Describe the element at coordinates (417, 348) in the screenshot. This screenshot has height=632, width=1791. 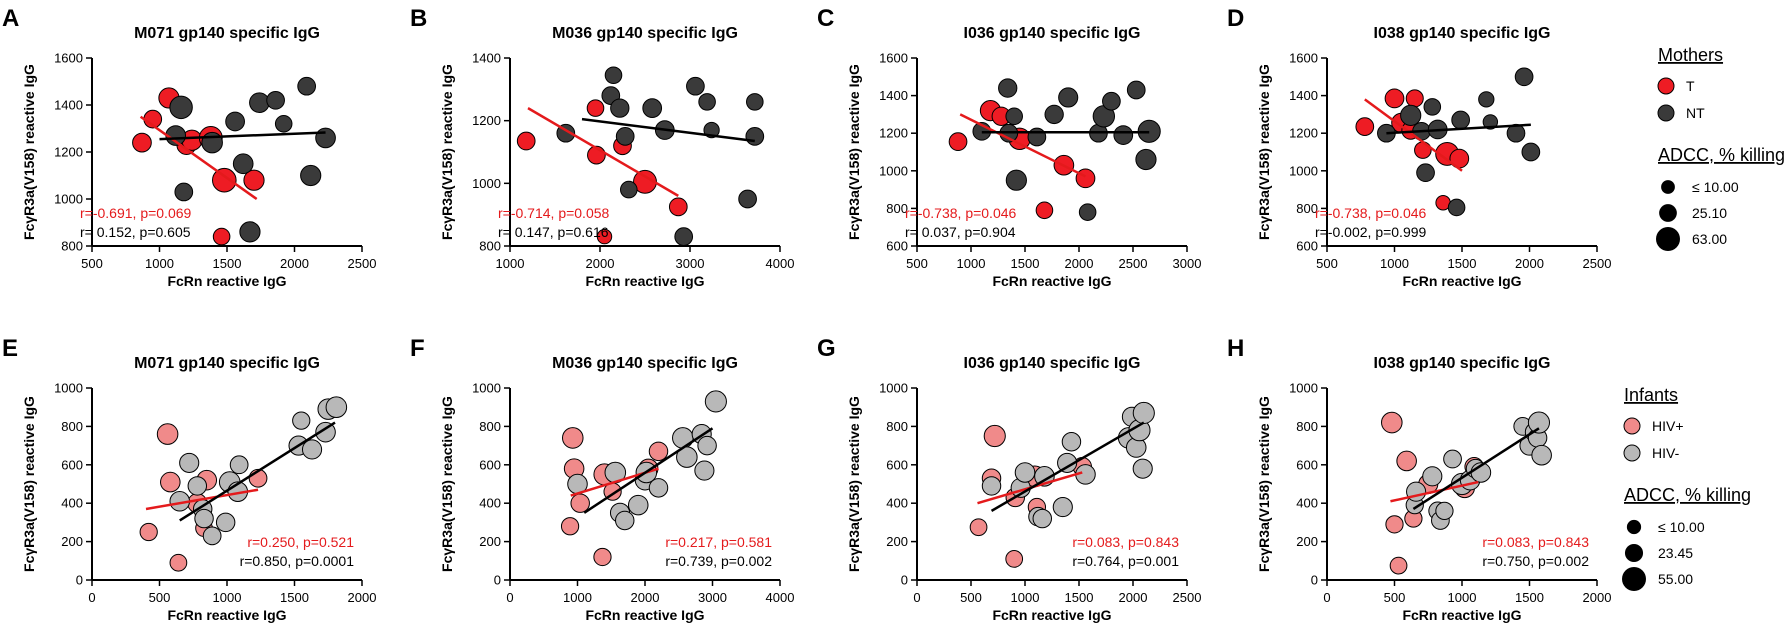
I see `panel-letter: F` at that location.